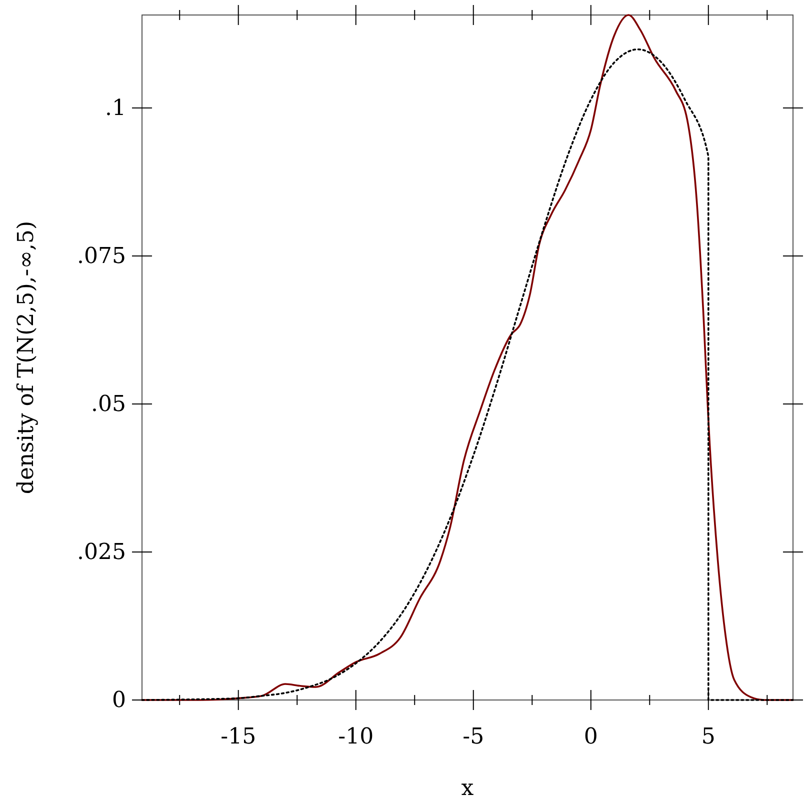 The width and height of the screenshot is (812, 812). Describe the element at coordinates (108, 405) in the screenshot. I see `y-tick-label: .05` at that location.